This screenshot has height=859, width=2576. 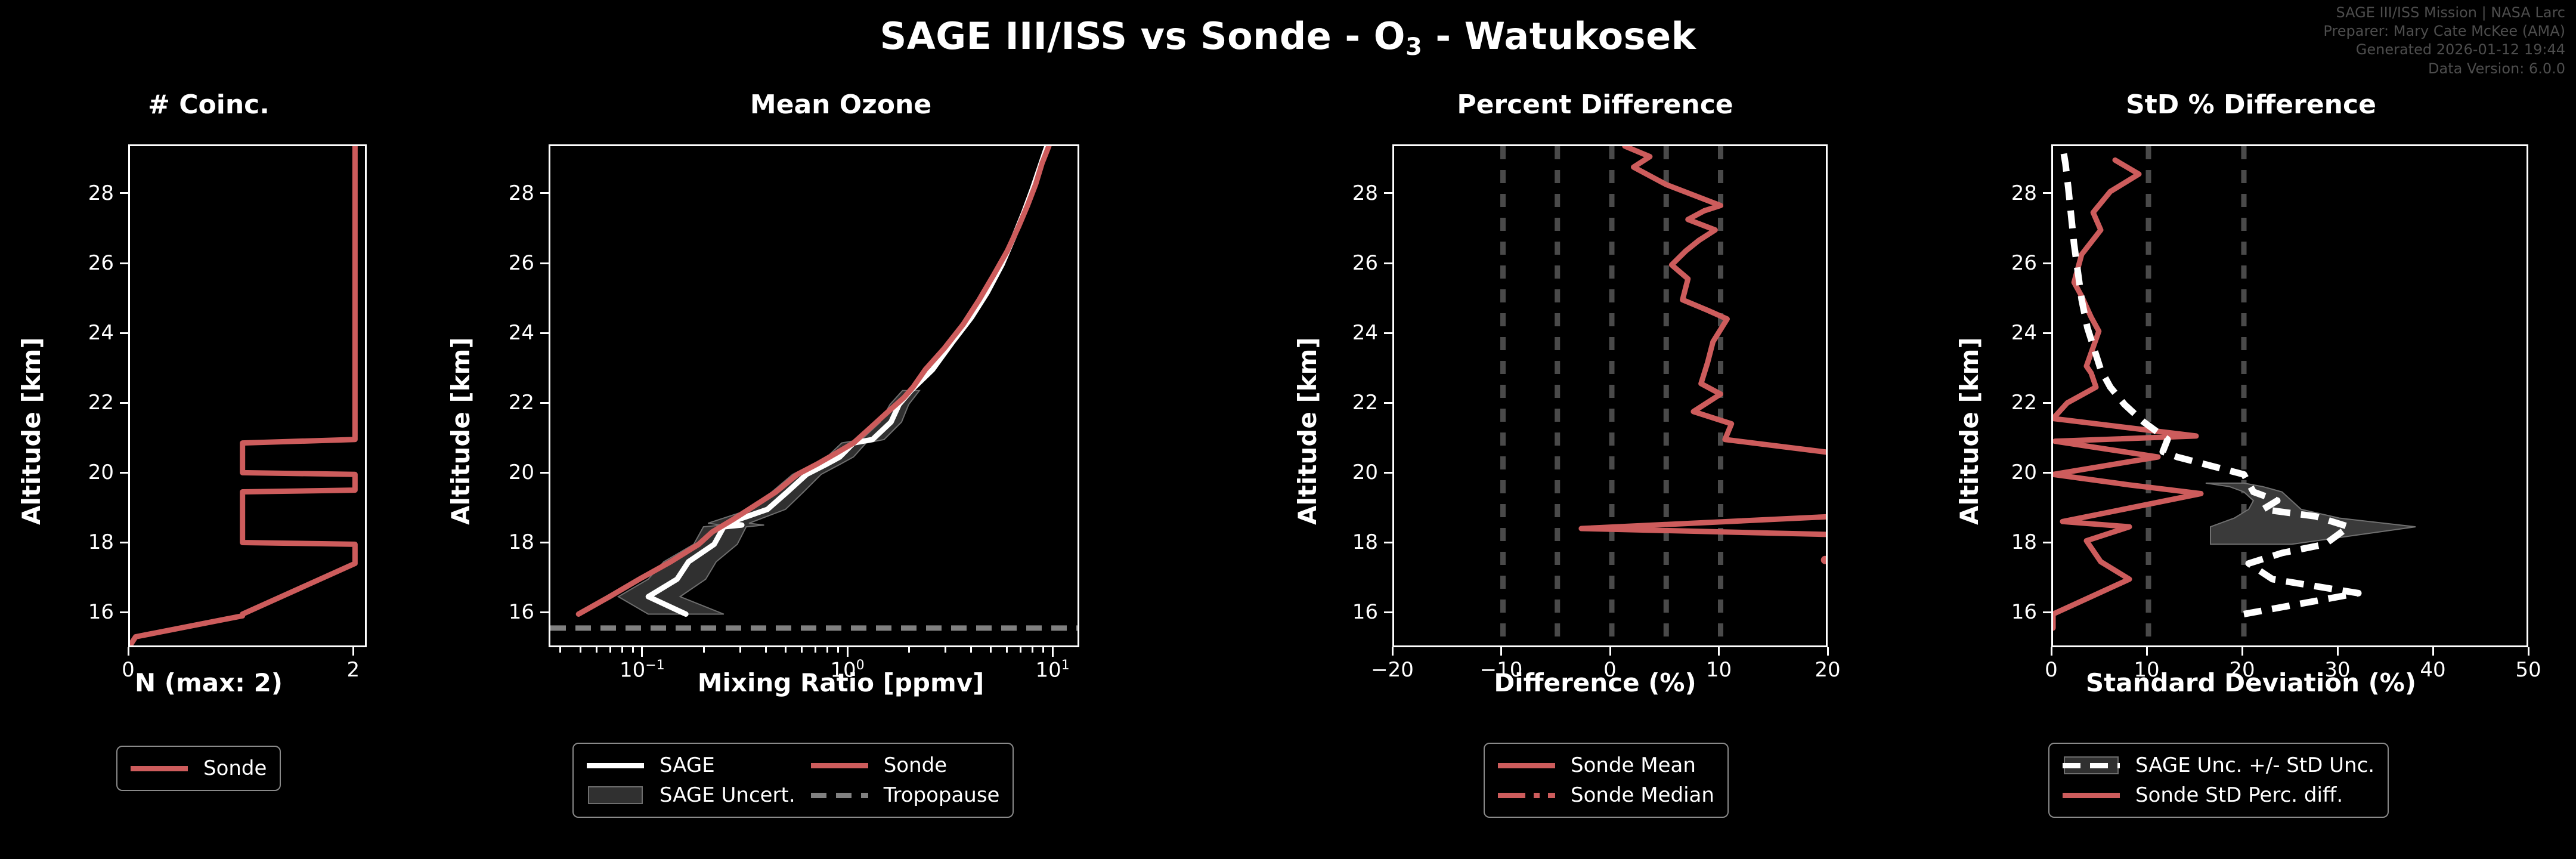 What do you see at coordinates (1595, 683) in the screenshot?
I see `panel-percent-difference-xlabel: Difference (%)` at bounding box center [1595, 683].